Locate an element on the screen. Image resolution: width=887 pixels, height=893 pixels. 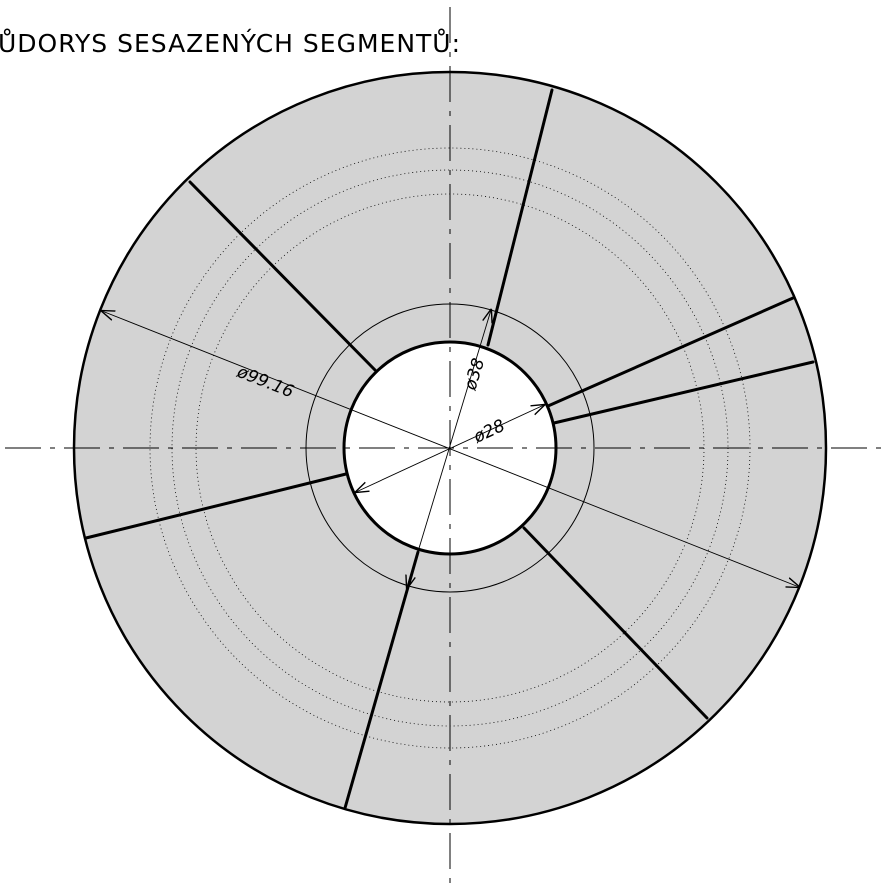
drawing-title: ŮDORYS SESAZENÝCH SEGMENTŮ: is located at coordinates (230, 43).